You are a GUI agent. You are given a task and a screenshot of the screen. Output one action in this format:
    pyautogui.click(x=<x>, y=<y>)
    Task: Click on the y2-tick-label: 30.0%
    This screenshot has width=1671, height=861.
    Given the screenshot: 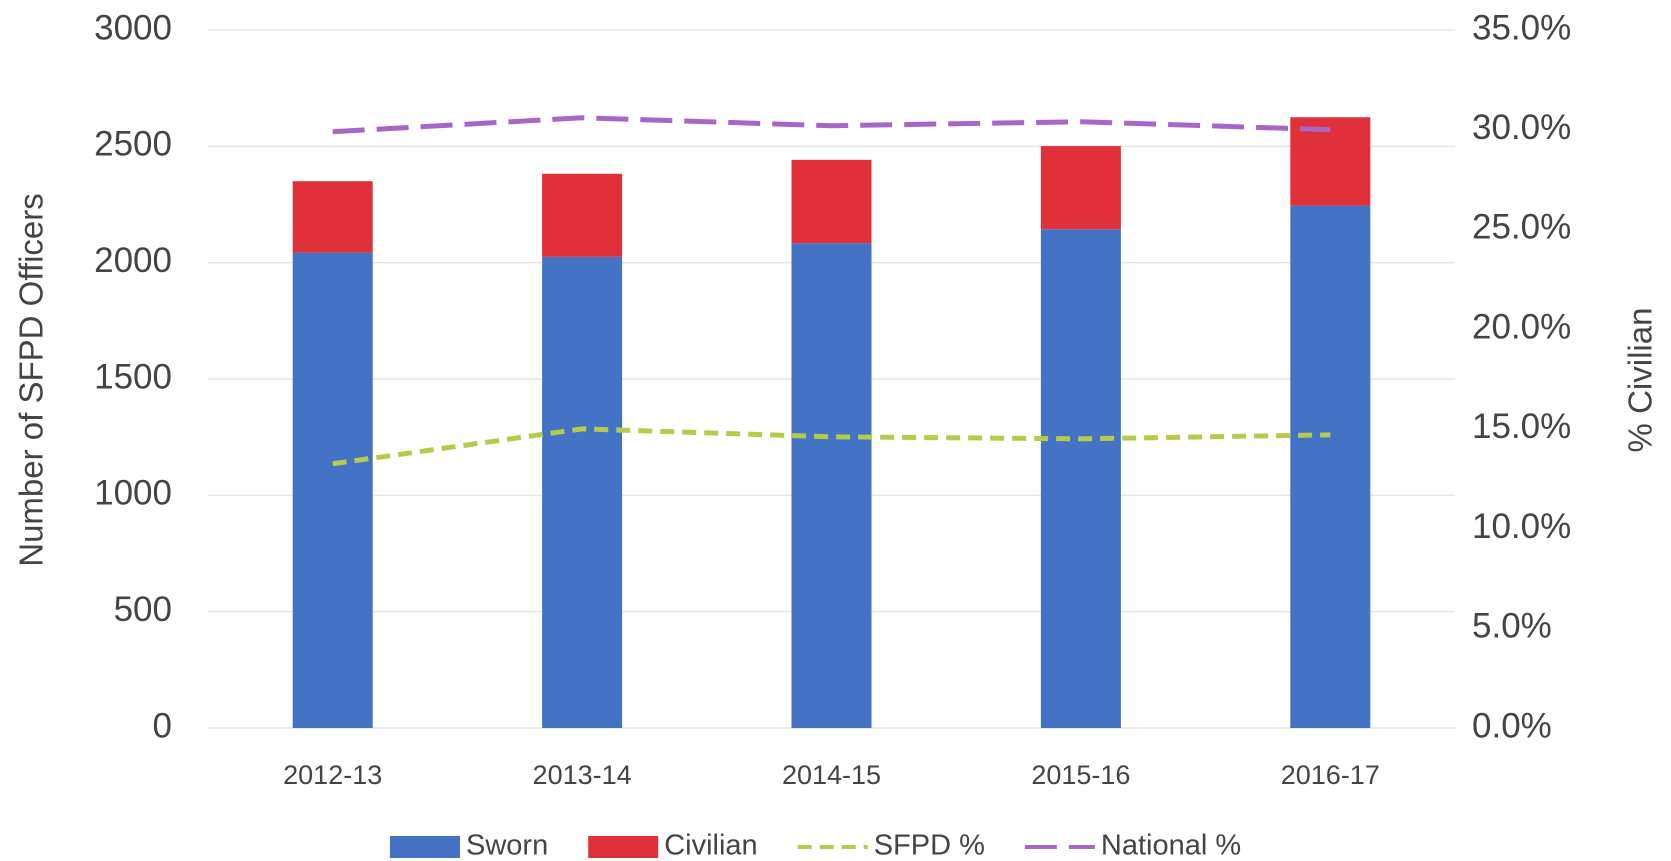 What is the action you would take?
    pyautogui.click(x=1521, y=127)
    